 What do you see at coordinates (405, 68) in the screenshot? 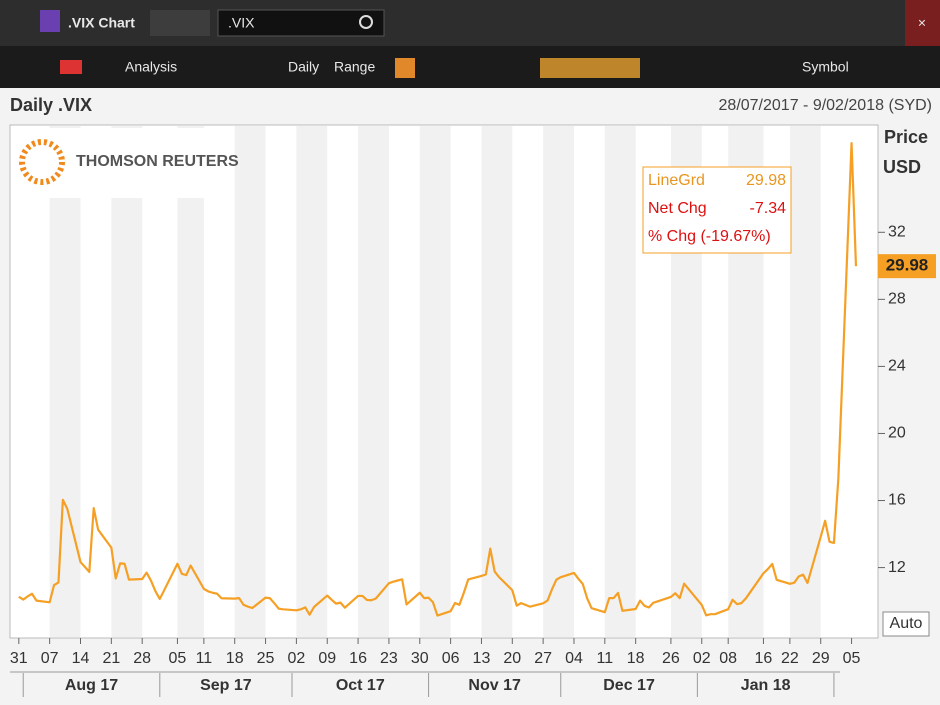
I see `tool-icon` at bounding box center [405, 68].